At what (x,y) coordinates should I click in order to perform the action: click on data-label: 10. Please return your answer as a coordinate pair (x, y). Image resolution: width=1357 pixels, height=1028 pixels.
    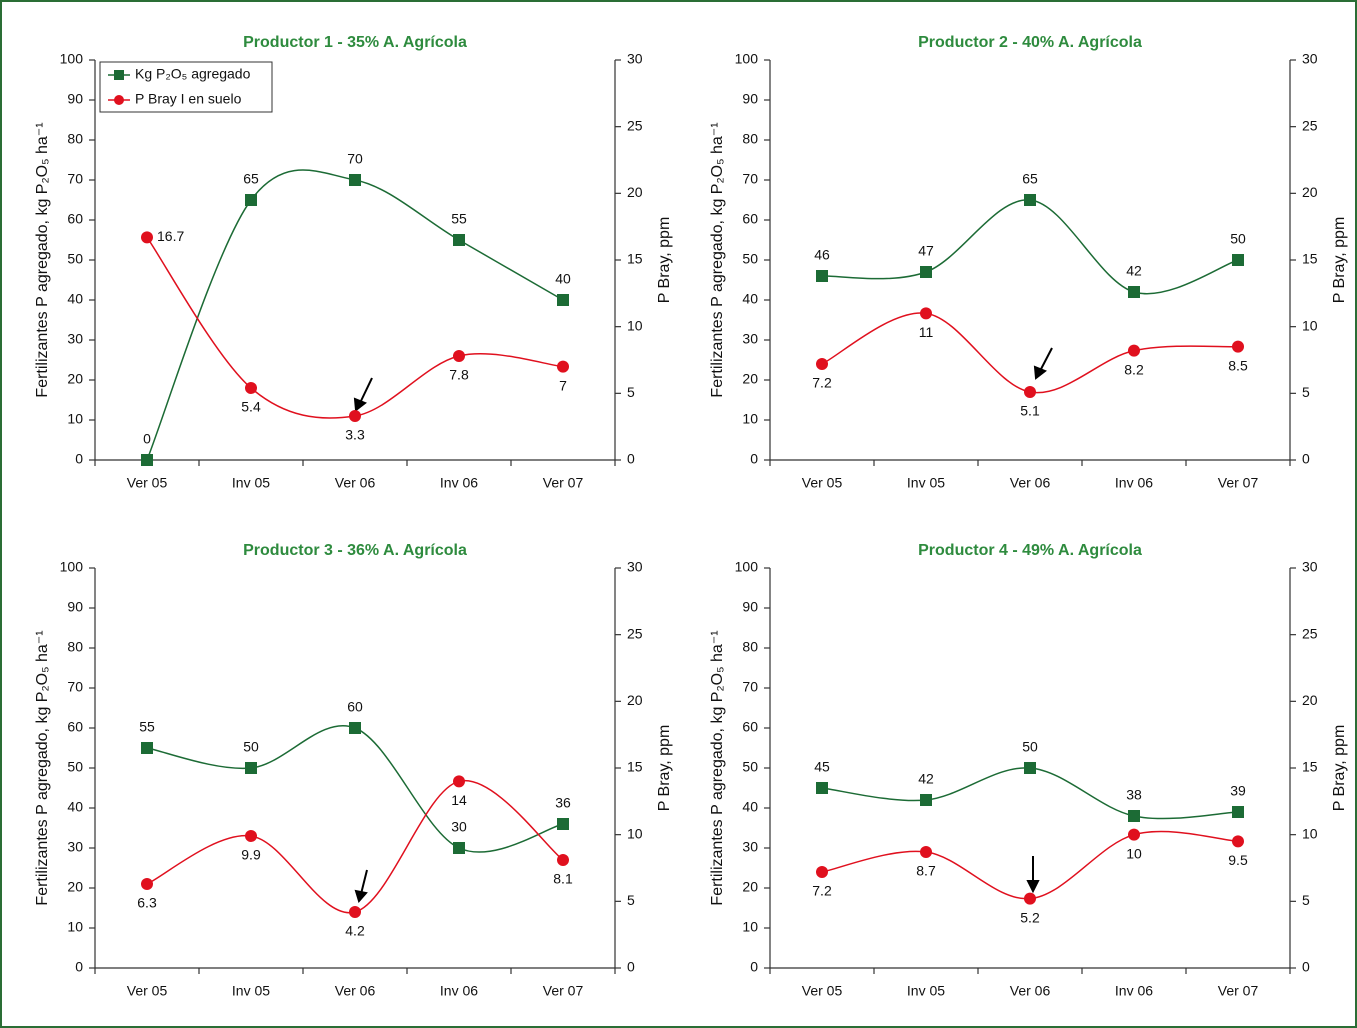
    Looking at the image, I should click on (1134, 853).